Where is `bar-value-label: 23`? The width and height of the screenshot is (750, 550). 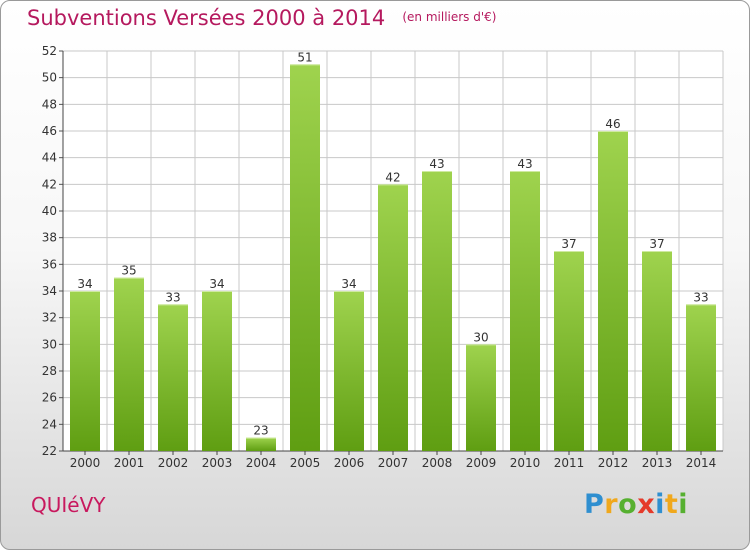 bar-value-label: 23 is located at coordinates (260, 431).